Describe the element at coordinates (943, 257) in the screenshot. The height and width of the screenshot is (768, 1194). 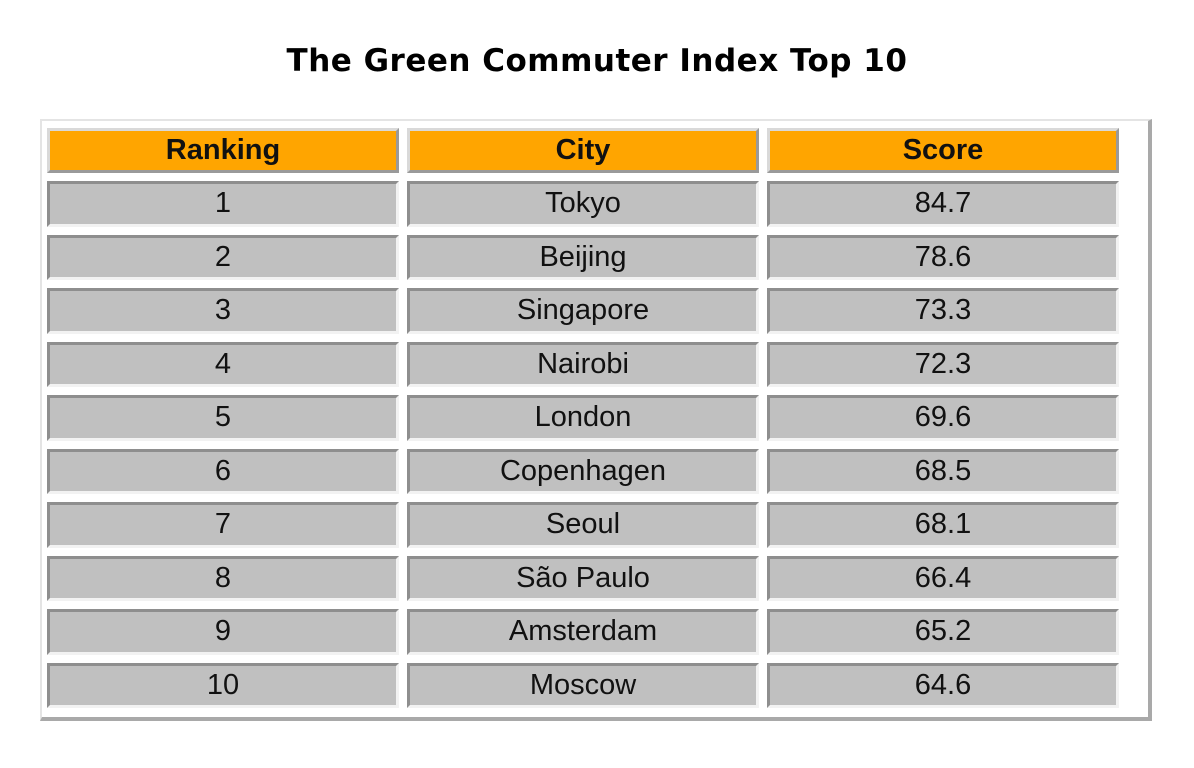
I see `score-cell: 78.6` at that location.